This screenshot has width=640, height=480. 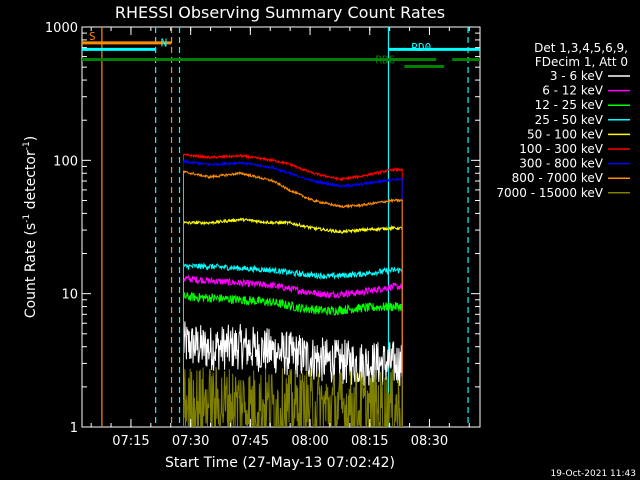 I want to click on y-tick-label-3: 1000, so click(x=61, y=28).